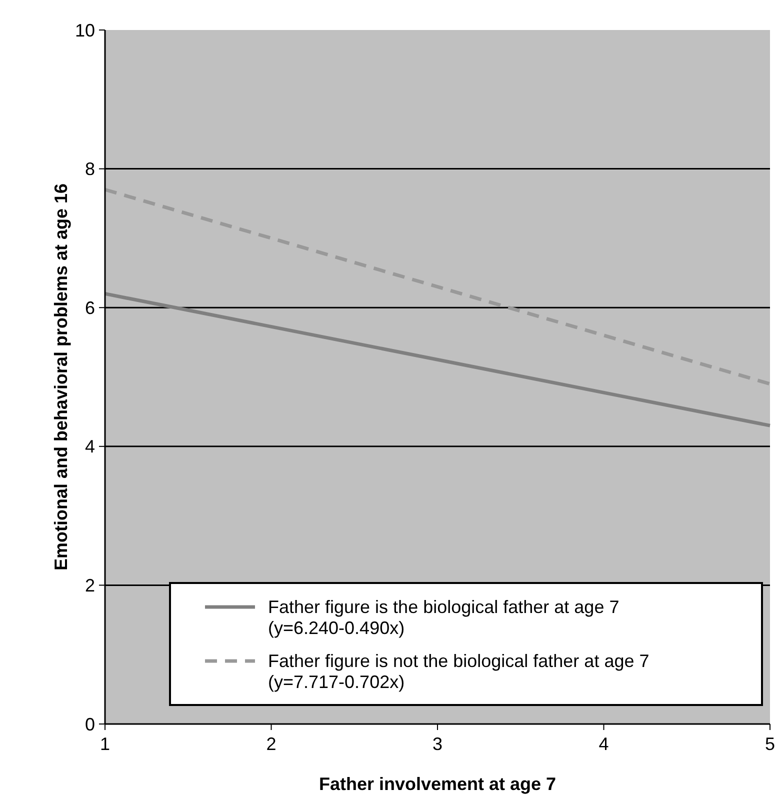  What do you see at coordinates (444, 617) in the screenshot?
I see `legend-label: Father figure is the biological father at age 7 (y=6.240-0.490x)` at bounding box center [444, 617].